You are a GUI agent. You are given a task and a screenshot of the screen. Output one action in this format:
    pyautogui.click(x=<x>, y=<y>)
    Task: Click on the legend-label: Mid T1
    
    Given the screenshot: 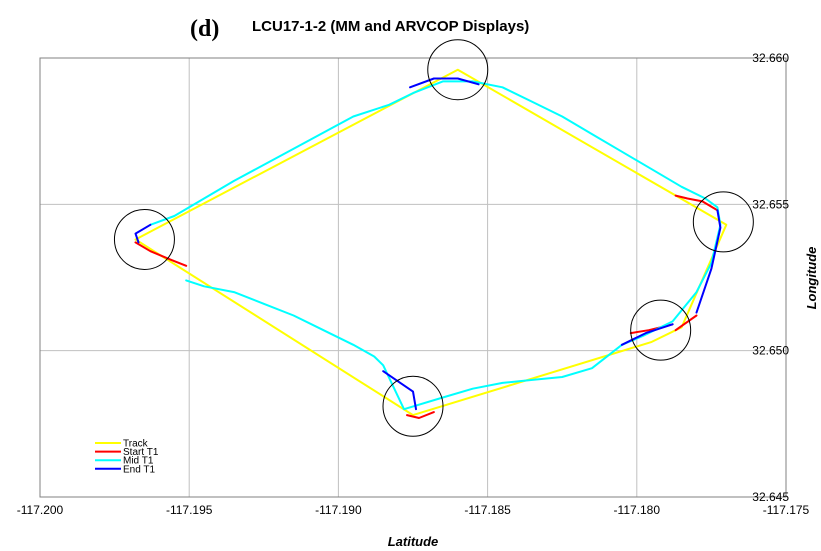 What is the action you would take?
    pyautogui.click(x=138, y=461)
    